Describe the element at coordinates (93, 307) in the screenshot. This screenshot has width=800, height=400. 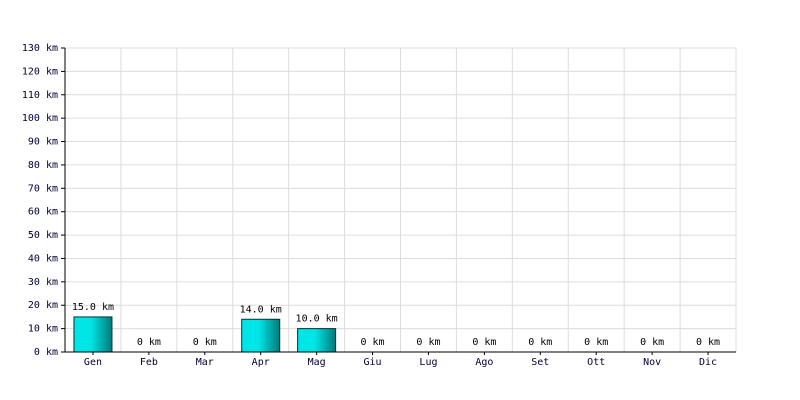
I see `value-label: 15.0 km` at that location.